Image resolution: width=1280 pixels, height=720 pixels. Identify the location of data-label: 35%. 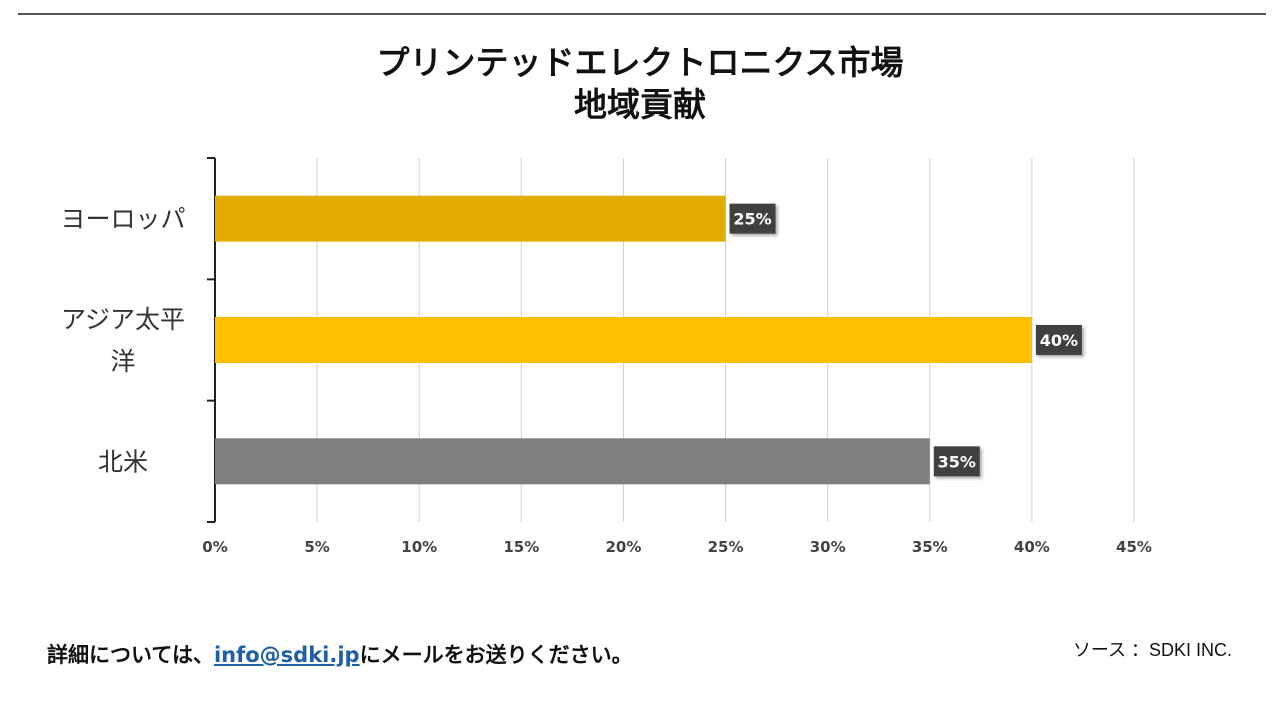
(957, 461).